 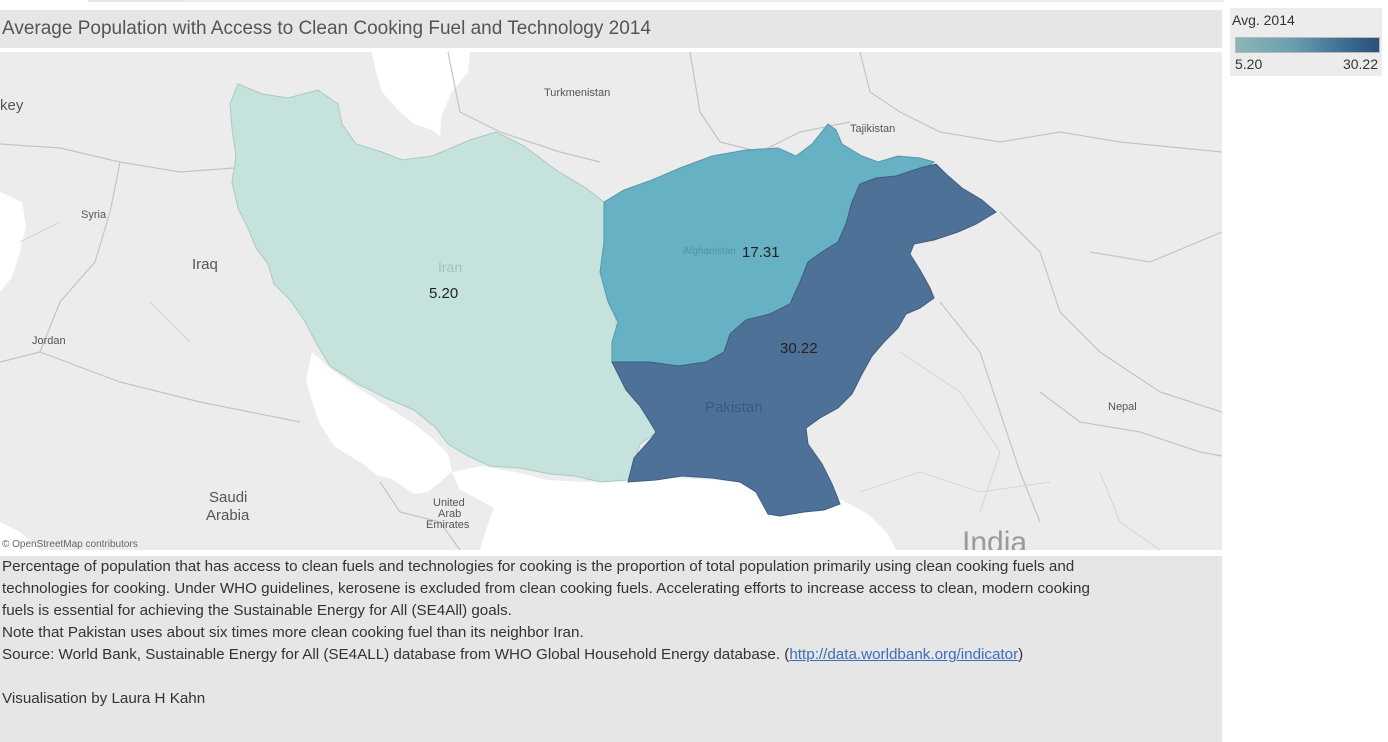 I want to click on label-nepal: Nepal, so click(x=1122, y=407).